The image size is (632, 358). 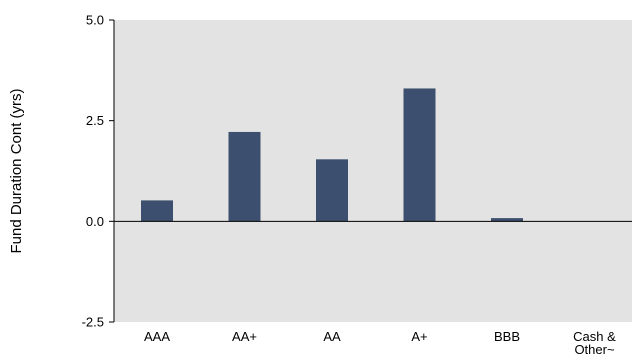 I want to click on y-tick-label: -2.5, so click(x=93, y=322).